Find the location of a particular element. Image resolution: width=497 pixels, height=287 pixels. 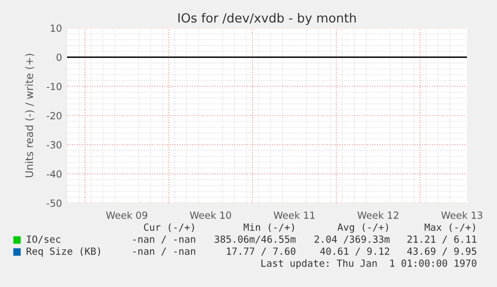

text: 17.77 / 7.60 is located at coordinates (261, 251).